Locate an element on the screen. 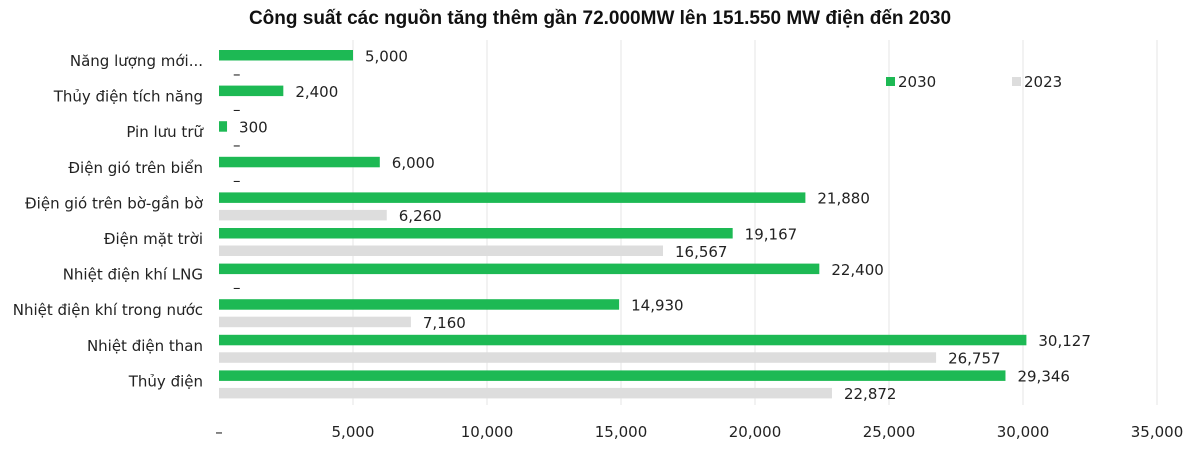  data-label-2023: 7,160 is located at coordinates (444, 323).